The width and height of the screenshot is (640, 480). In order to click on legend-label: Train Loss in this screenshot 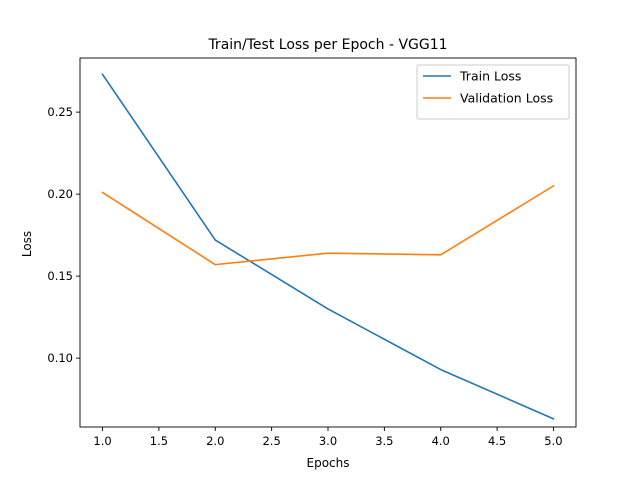, I will do `click(490, 76)`.